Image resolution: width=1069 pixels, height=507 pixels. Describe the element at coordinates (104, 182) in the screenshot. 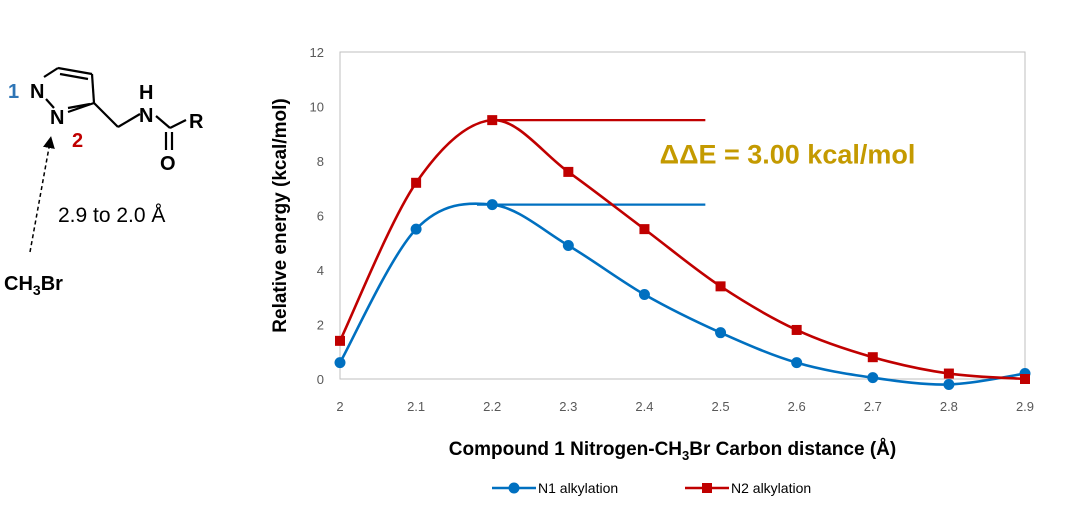

I see `reaction-scheme: N N 1 2 H N R O 2.9 to 2.0 Å CH3Br` at that location.